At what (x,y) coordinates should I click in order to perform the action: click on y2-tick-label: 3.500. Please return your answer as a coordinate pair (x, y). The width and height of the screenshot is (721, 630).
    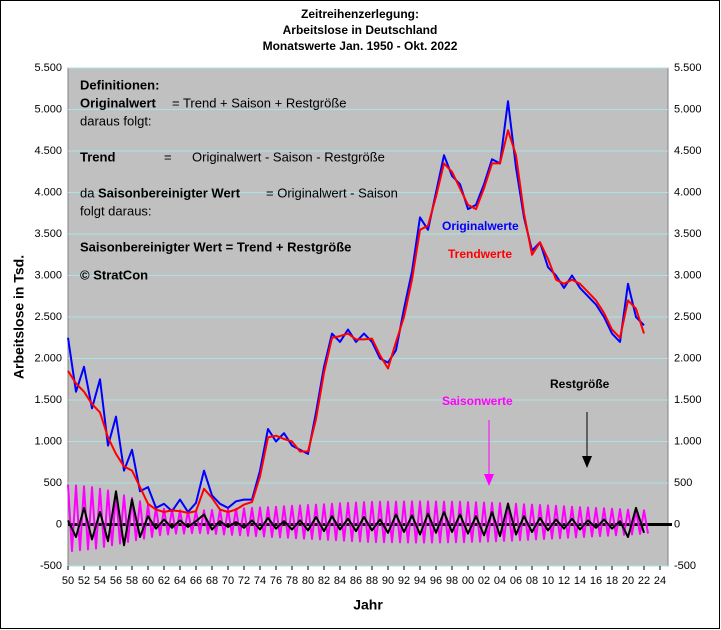
    Looking at the image, I should click on (688, 234).